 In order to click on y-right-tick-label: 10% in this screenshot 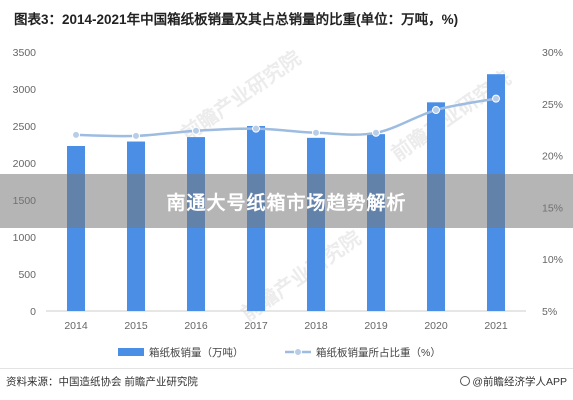, I will do `click(552, 260)`.